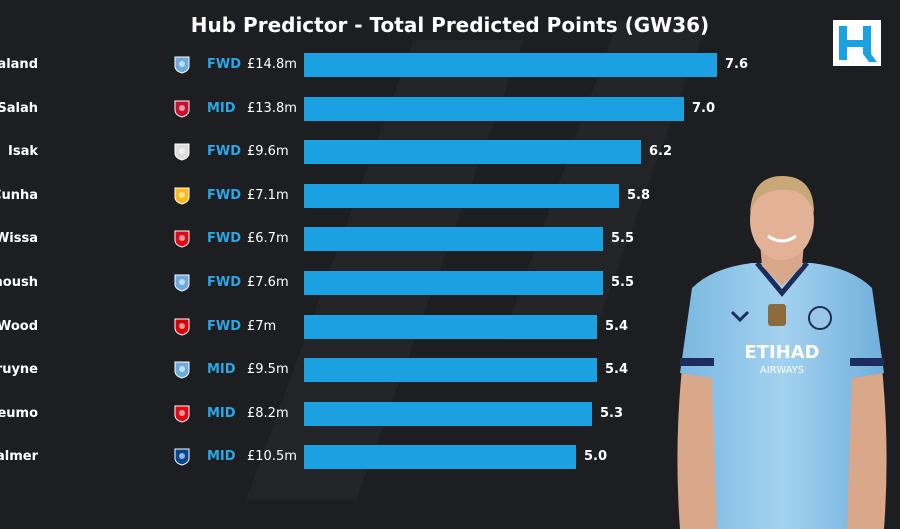  What do you see at coordinates (19, 282) in the screenshot?
I see `player-name: Marmoush` at bounding box center [19, 282].